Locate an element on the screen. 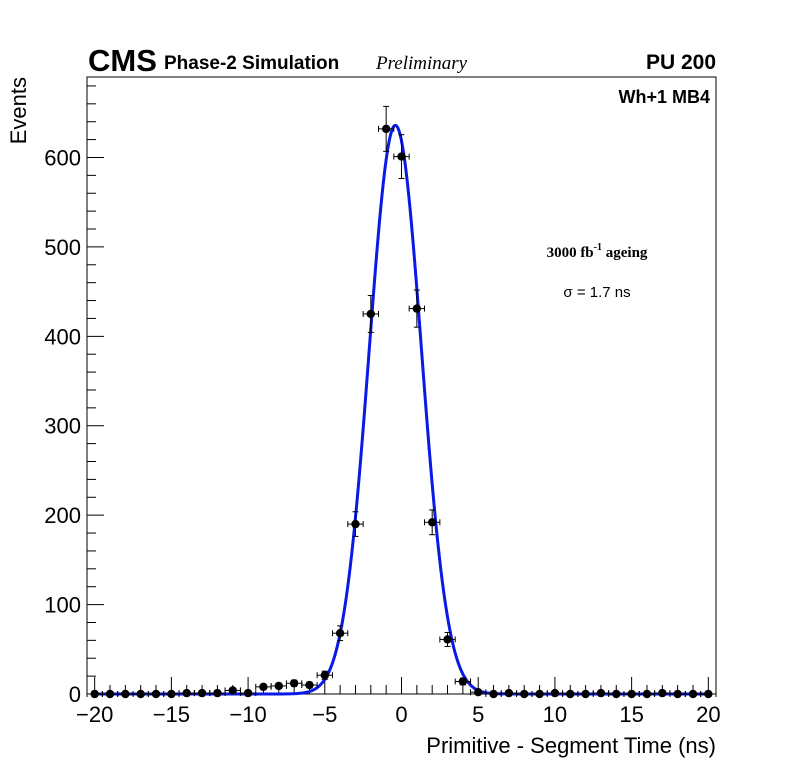 The height and width of the screenshot is (772, 796). x-axis: −20 −15 −10 −5 0 5 10 15 20 is located at coordinates (398, 702).